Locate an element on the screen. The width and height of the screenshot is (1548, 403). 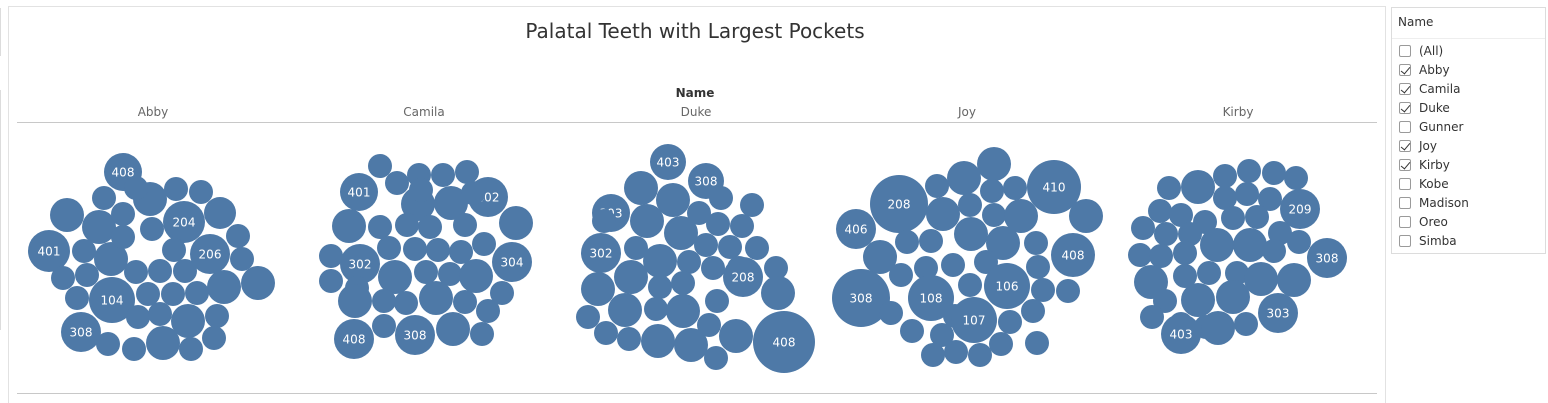
filter-option: Abby is located at coordinates (1434, 69).